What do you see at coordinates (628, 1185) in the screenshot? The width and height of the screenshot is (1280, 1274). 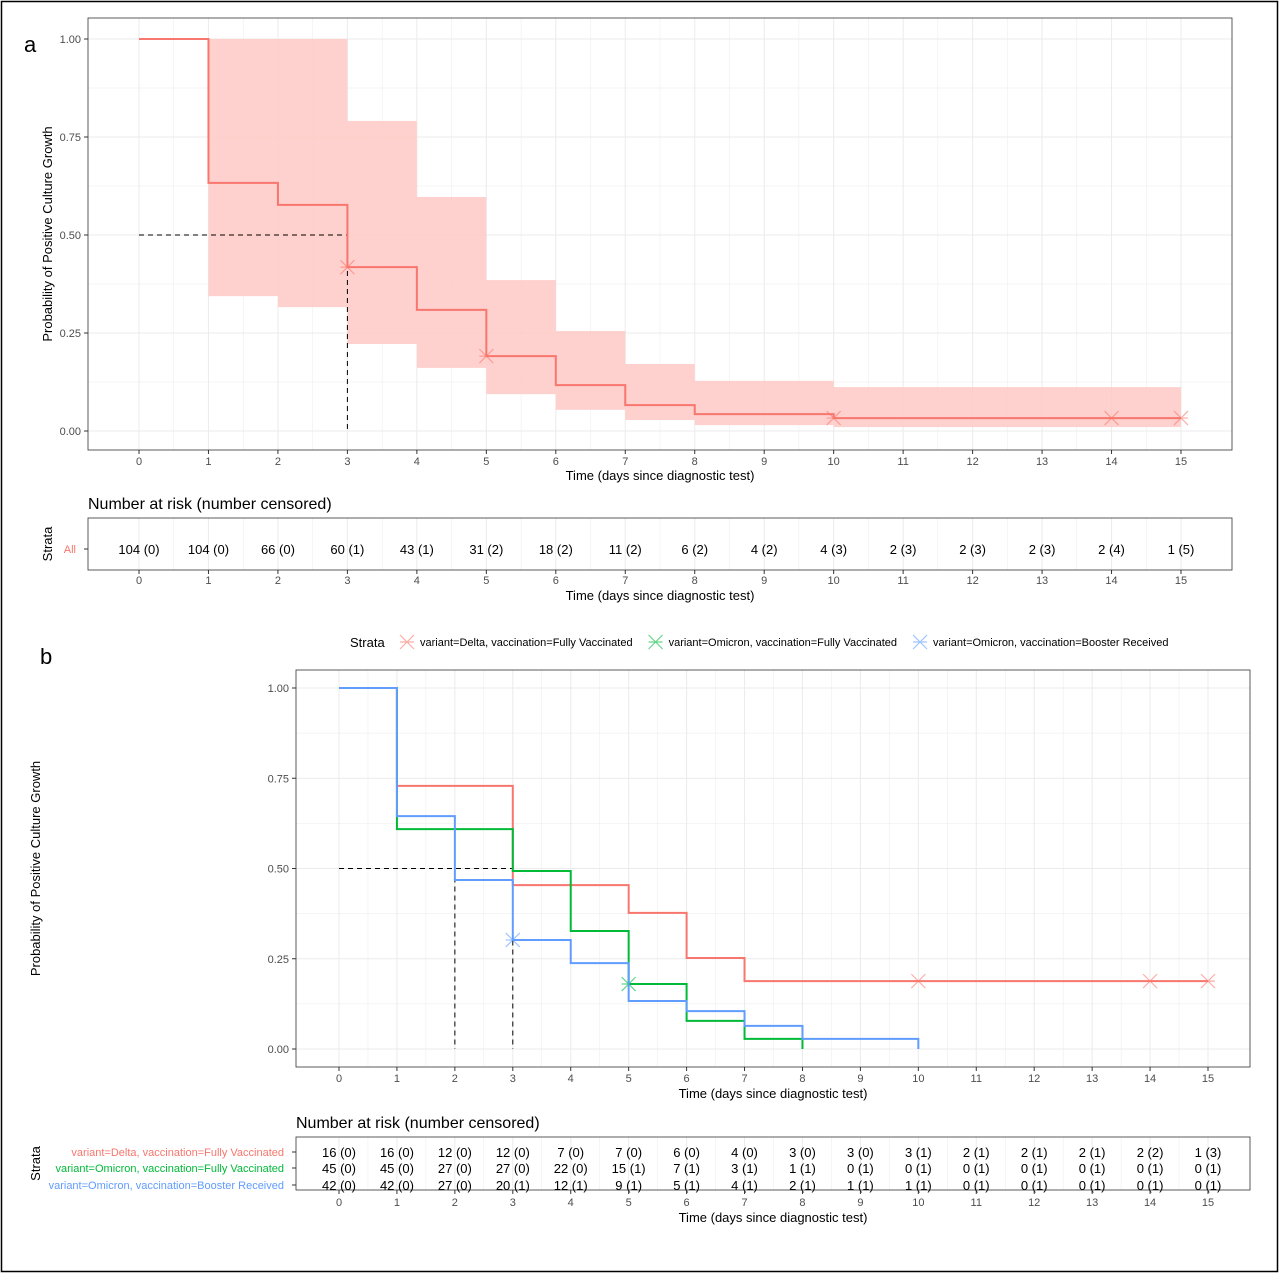 I see `risk-cell: 9 (1)` at bounding box center [628, 1185].